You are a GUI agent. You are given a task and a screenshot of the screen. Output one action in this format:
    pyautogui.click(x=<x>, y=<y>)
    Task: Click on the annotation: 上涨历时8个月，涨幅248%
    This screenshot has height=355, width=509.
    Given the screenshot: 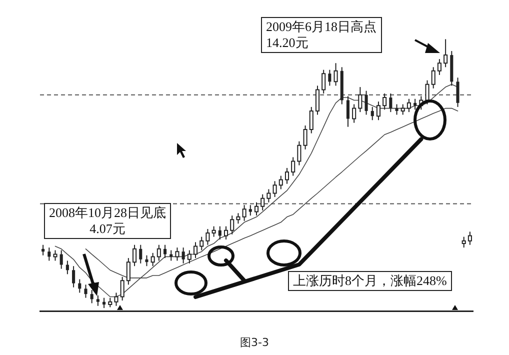 What is the action you would take?
    pyautogui.click(x=370, y=281)
    